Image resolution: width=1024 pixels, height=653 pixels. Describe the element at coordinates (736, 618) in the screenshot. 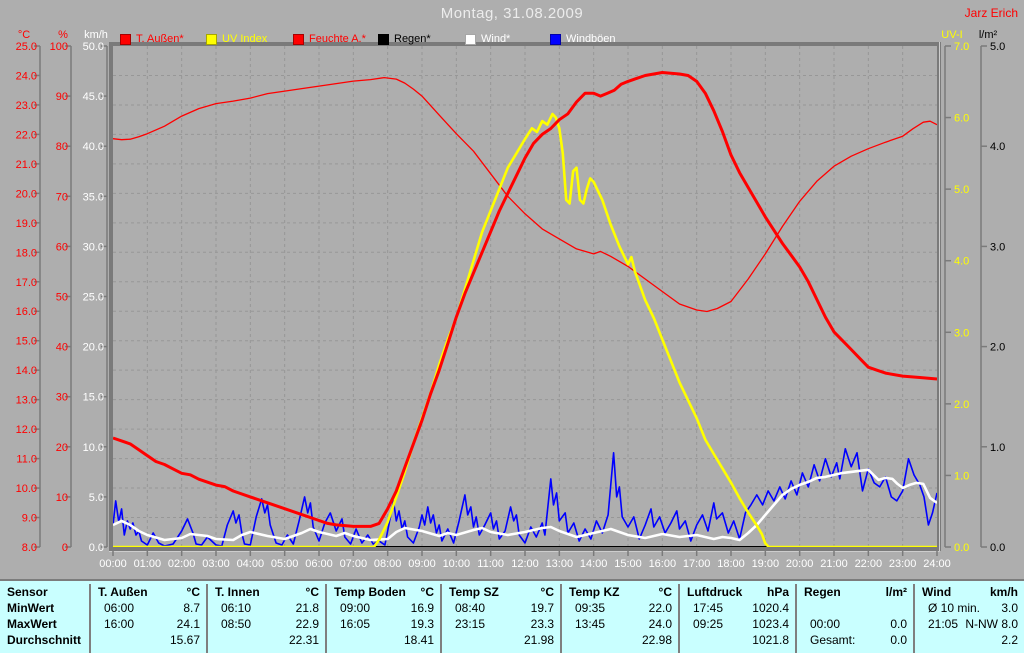

I see `table-column-luftdruck: Luftdruck hPa 17:45 1020.4 09:25 1023.4 1021.8` at that location.